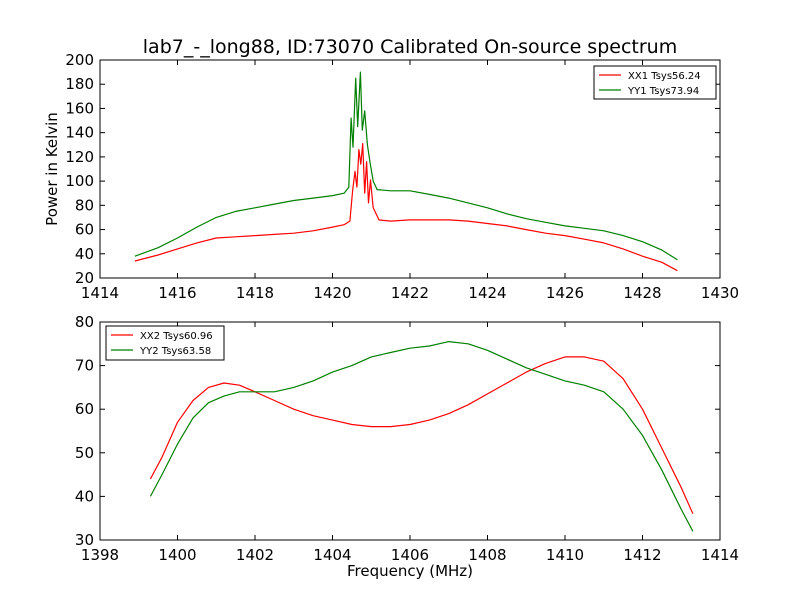  What do you see at coordinates (410, 555) in the screenshot?
I see `x-tick-label: 1406` at bounding box center [410, 555].